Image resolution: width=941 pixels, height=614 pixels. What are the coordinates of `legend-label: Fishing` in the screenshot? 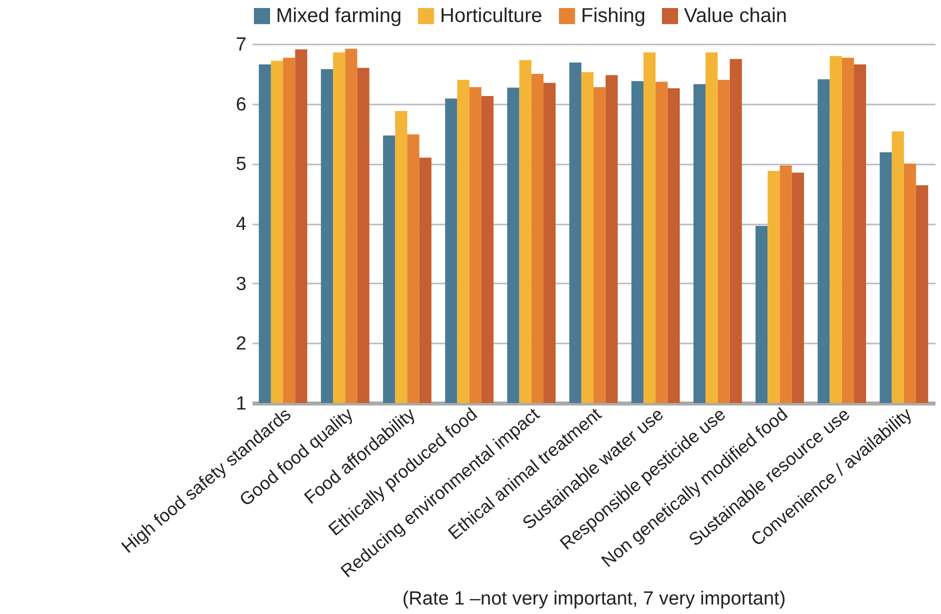 It's located at (613, 16).